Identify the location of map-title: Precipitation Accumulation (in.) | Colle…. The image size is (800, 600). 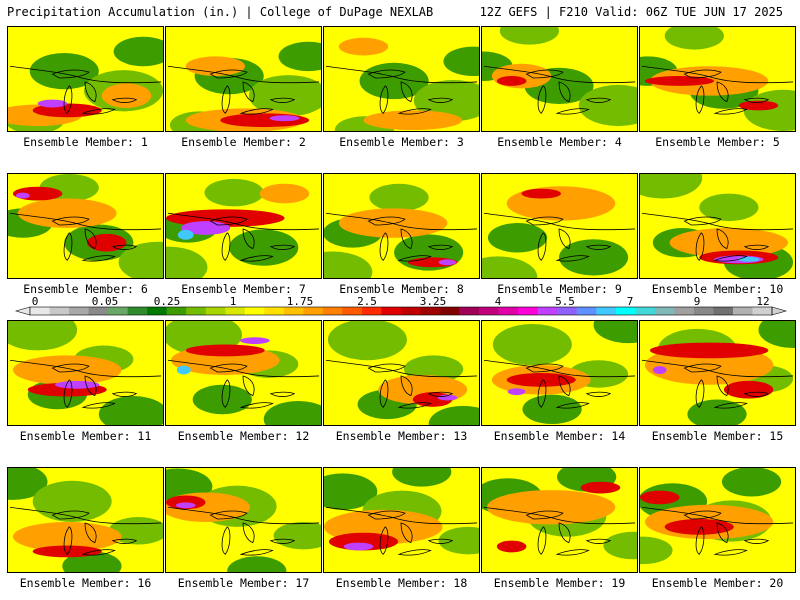
(220, 12).